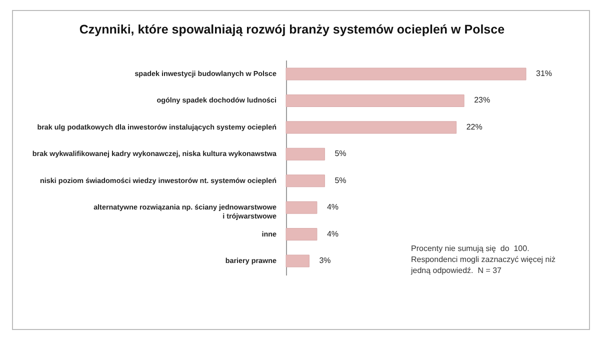 The width and height of the screenshot is (600, 348). I want to click on data-label: 3%, so click(325, 260).